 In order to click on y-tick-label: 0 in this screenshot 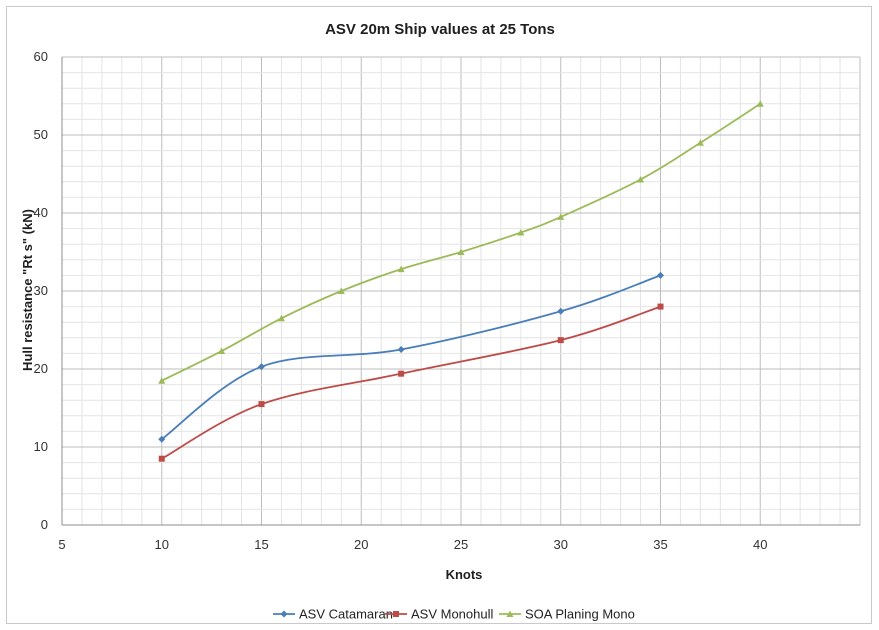, I will do `click(44, 524)`.